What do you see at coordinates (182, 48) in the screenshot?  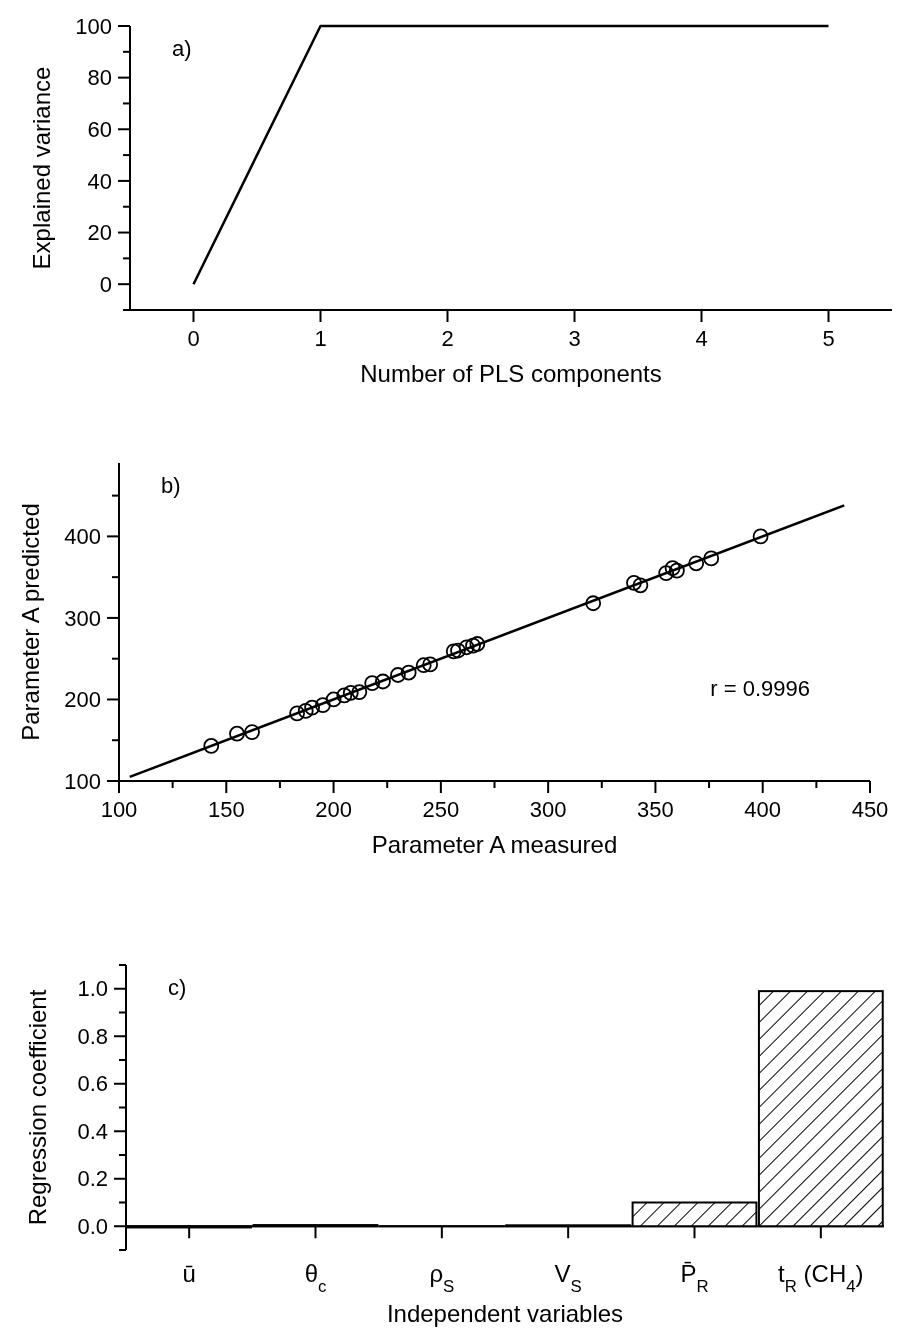 I see `annotation: a)` at bounding box center [182, 48].